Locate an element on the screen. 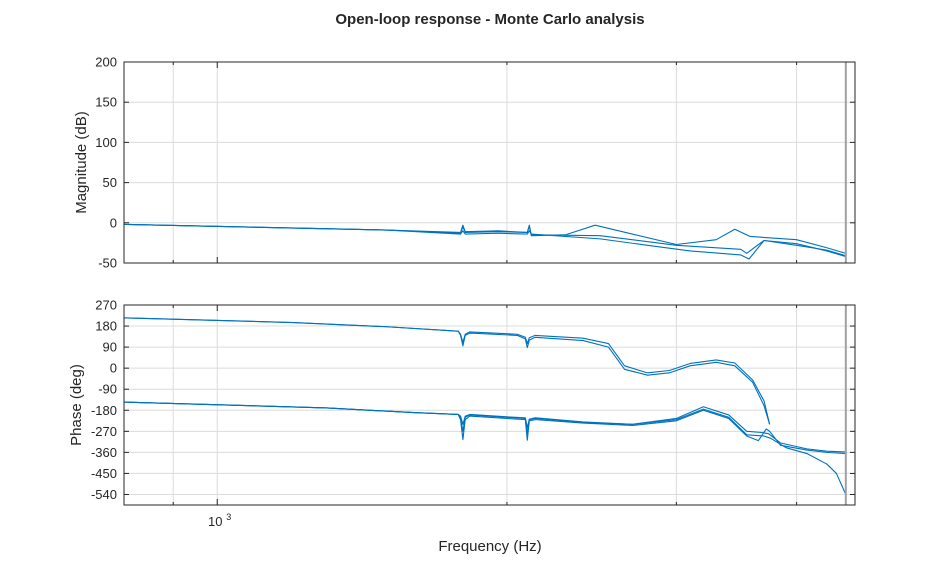 This screenshot has width=946, height=569. y-tick-label: 200 is located at coordinates (106, 62).